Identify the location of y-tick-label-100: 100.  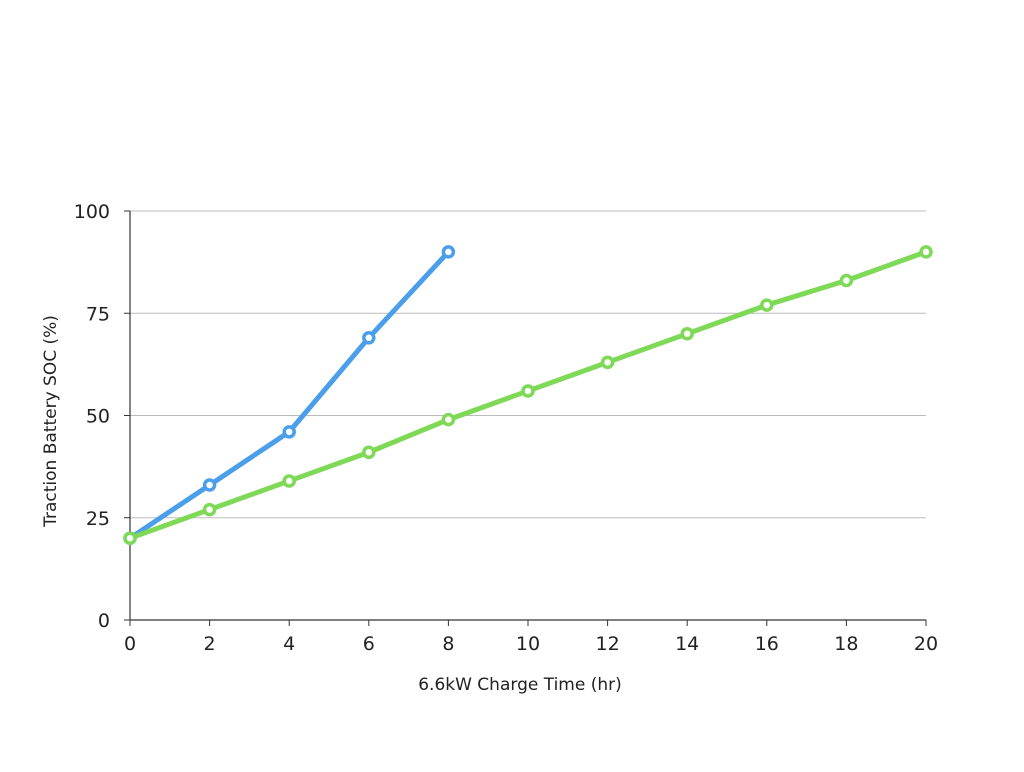
(92, 212).